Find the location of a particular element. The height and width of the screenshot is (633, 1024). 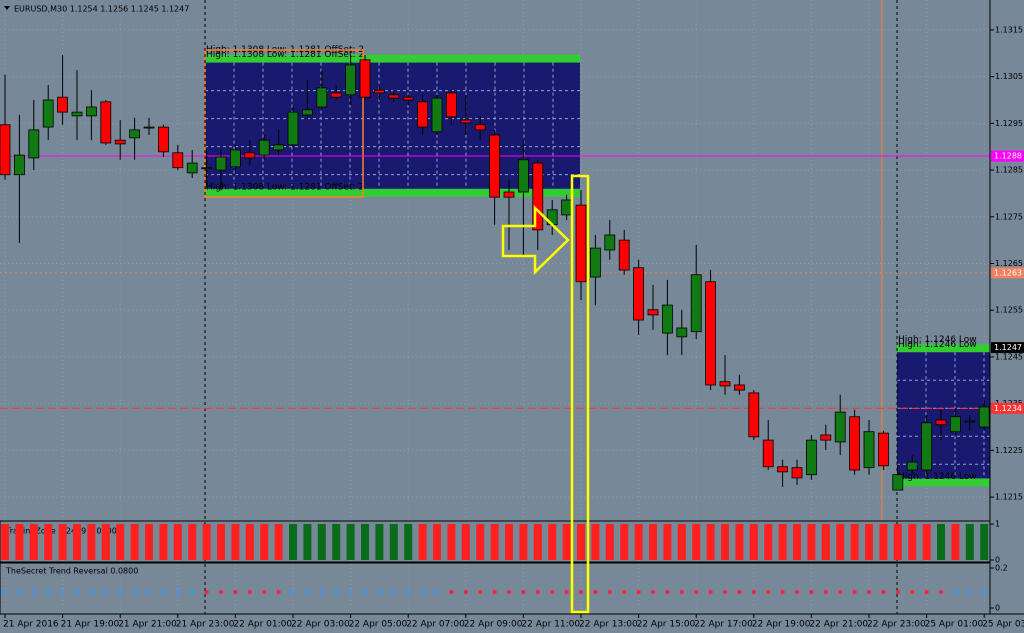

x-tick-label: 21 Apr 23:00 is located at coordinates (205, 625).